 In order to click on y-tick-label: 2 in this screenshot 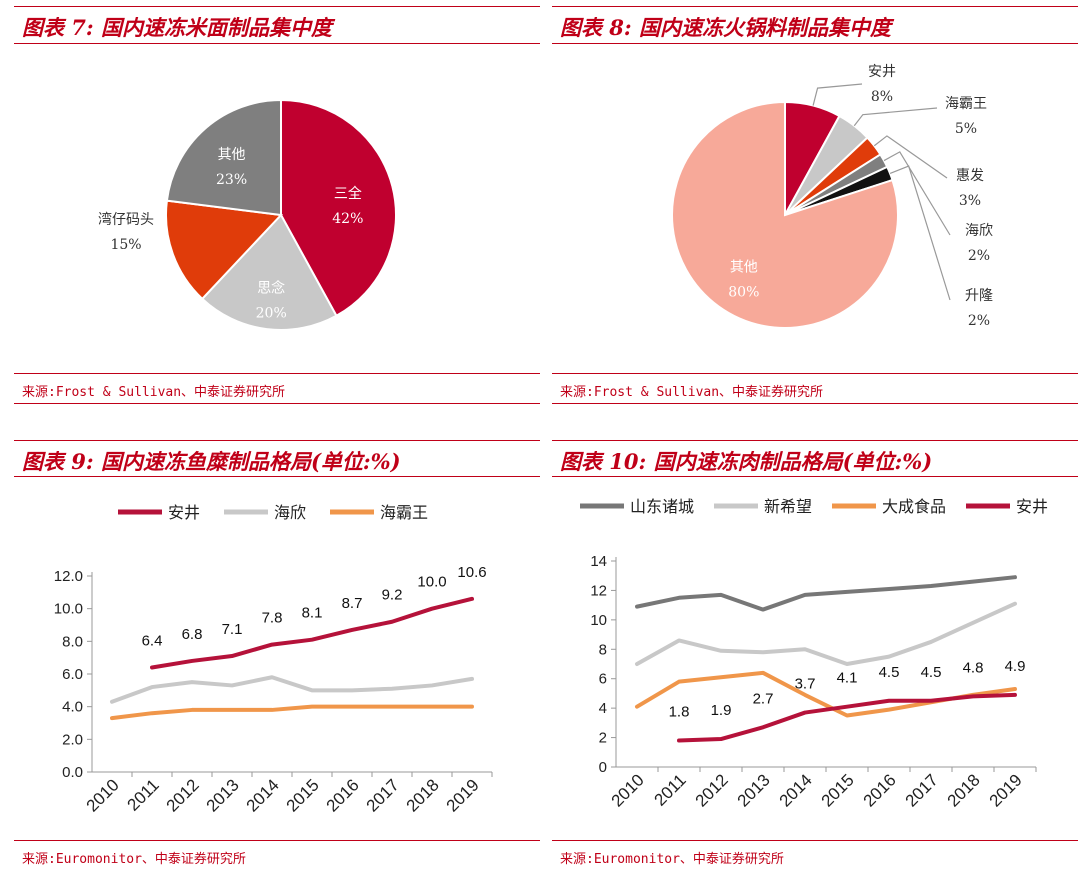, I will do `click(603, 738)`.